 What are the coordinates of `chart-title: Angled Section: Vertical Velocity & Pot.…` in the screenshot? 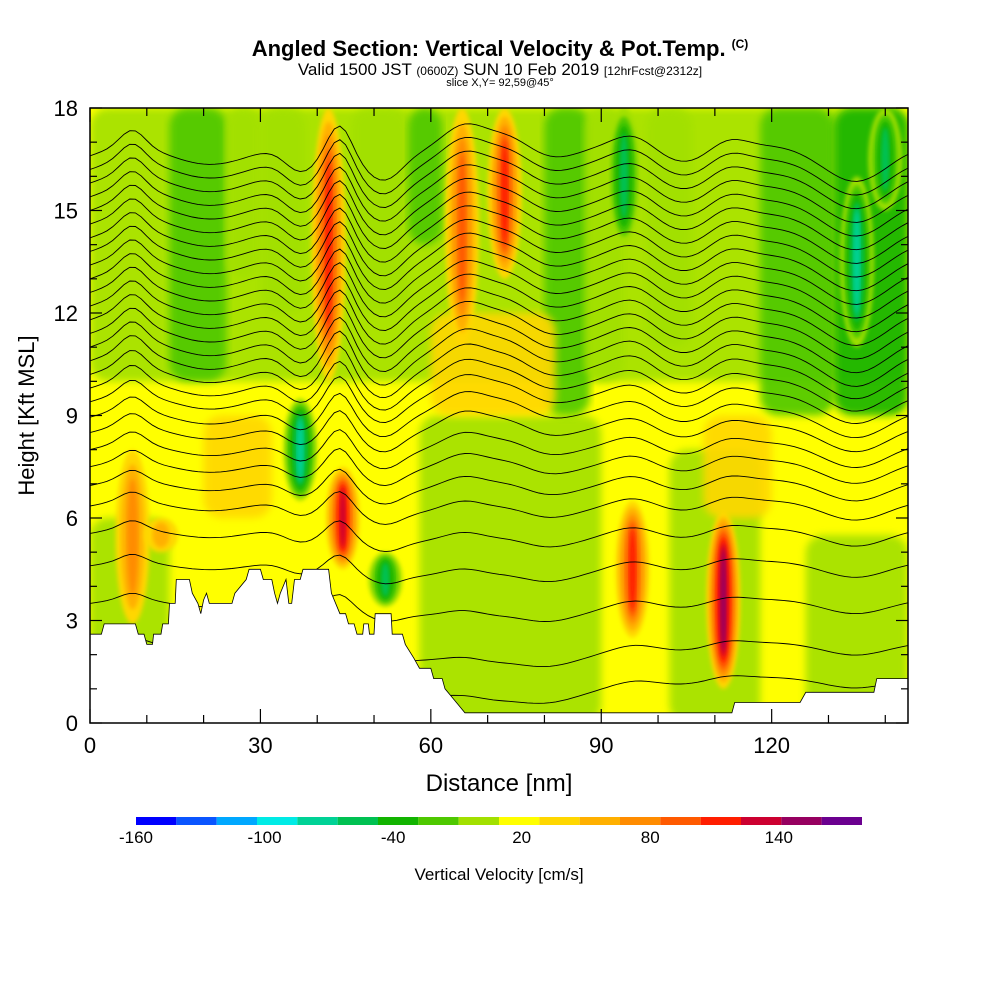 It's located at (500, 49).